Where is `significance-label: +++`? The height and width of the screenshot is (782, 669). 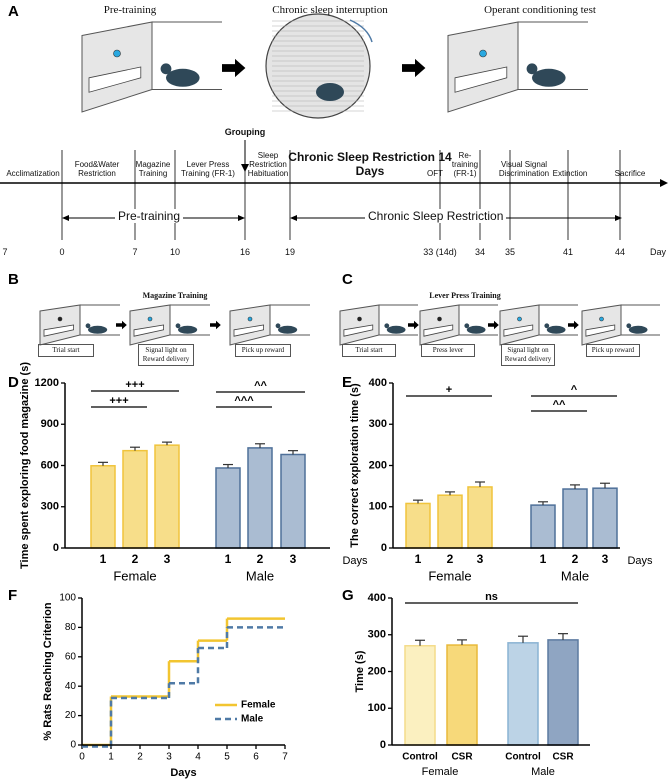
significance-label: +++ is located at coordinates (118, 401).